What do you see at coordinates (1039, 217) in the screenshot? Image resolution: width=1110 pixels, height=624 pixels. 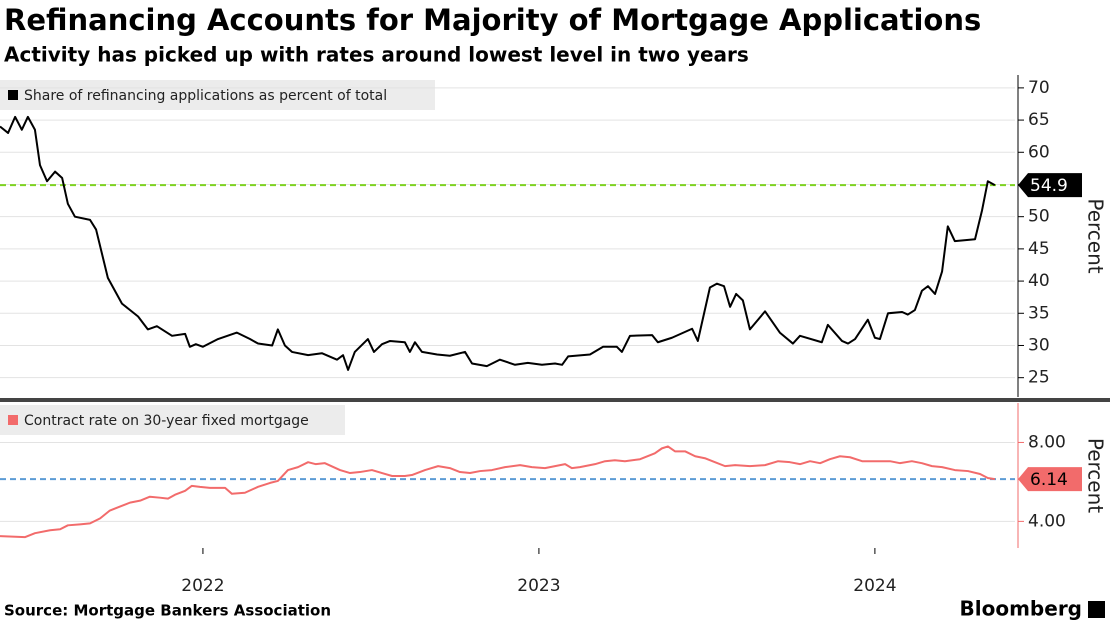 I see `y-tick-label: 50` at bounding box center [1039, 217].